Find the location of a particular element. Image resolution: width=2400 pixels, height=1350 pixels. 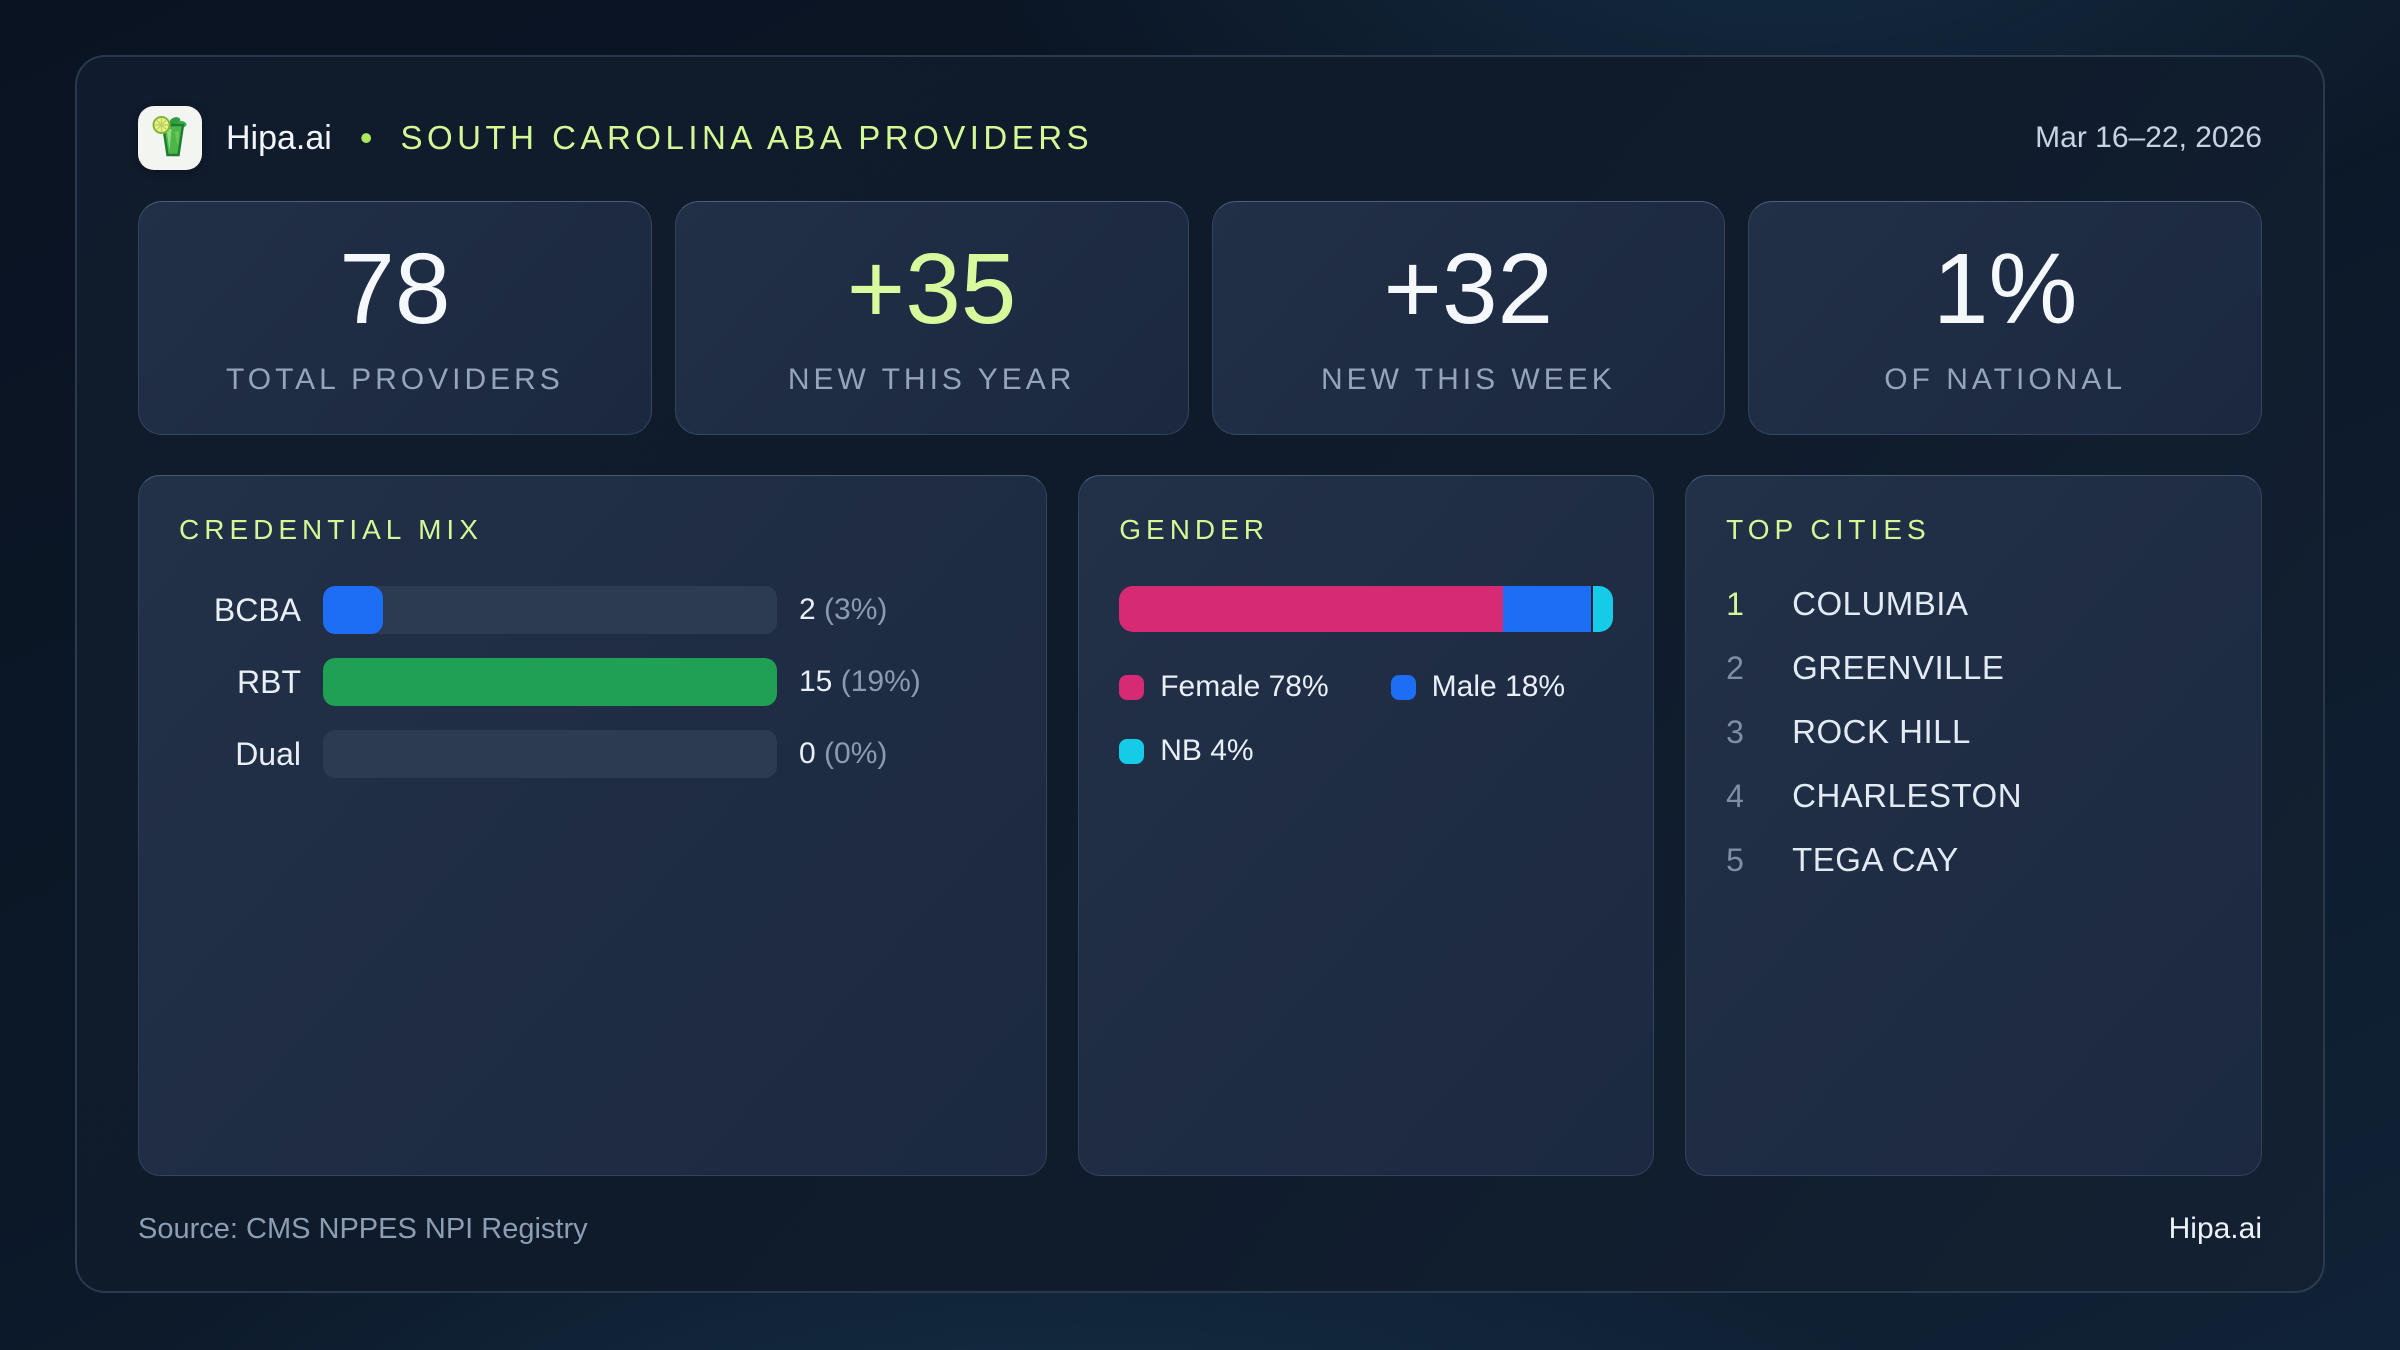

stat-card-new-this-week: +32 NEW THIS WEEK is located at coordinates (1468, 318).